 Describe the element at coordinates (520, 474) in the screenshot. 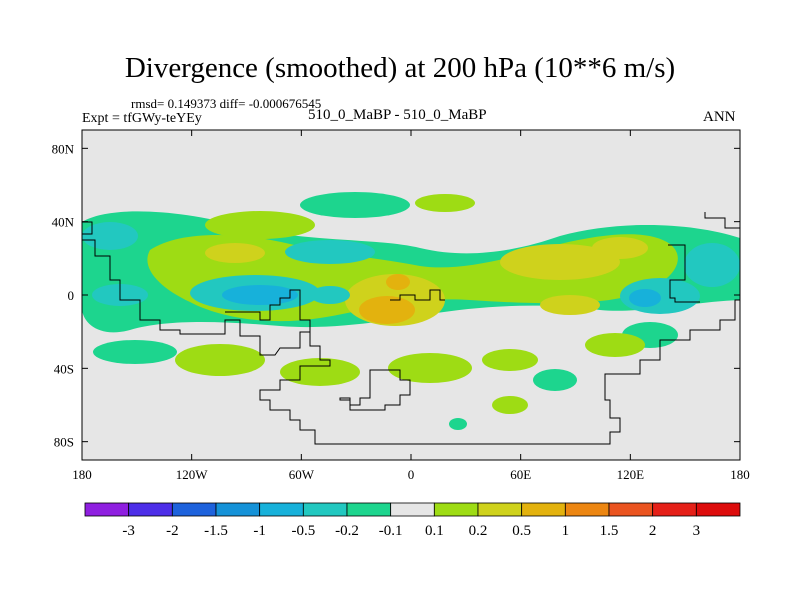

I see `x-tick-label-4: 60E` at that location.